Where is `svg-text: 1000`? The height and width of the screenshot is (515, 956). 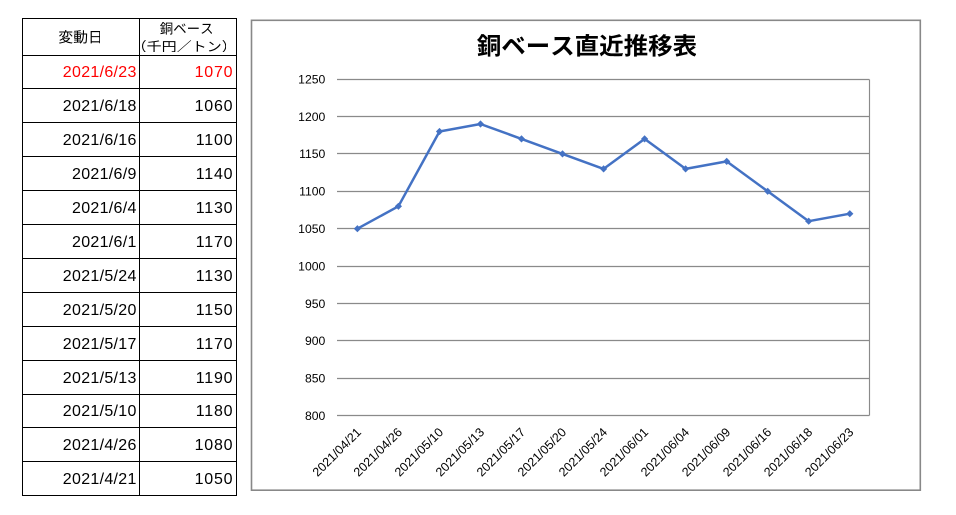
svg-text: 1000 is located at coordinates (311, 266).